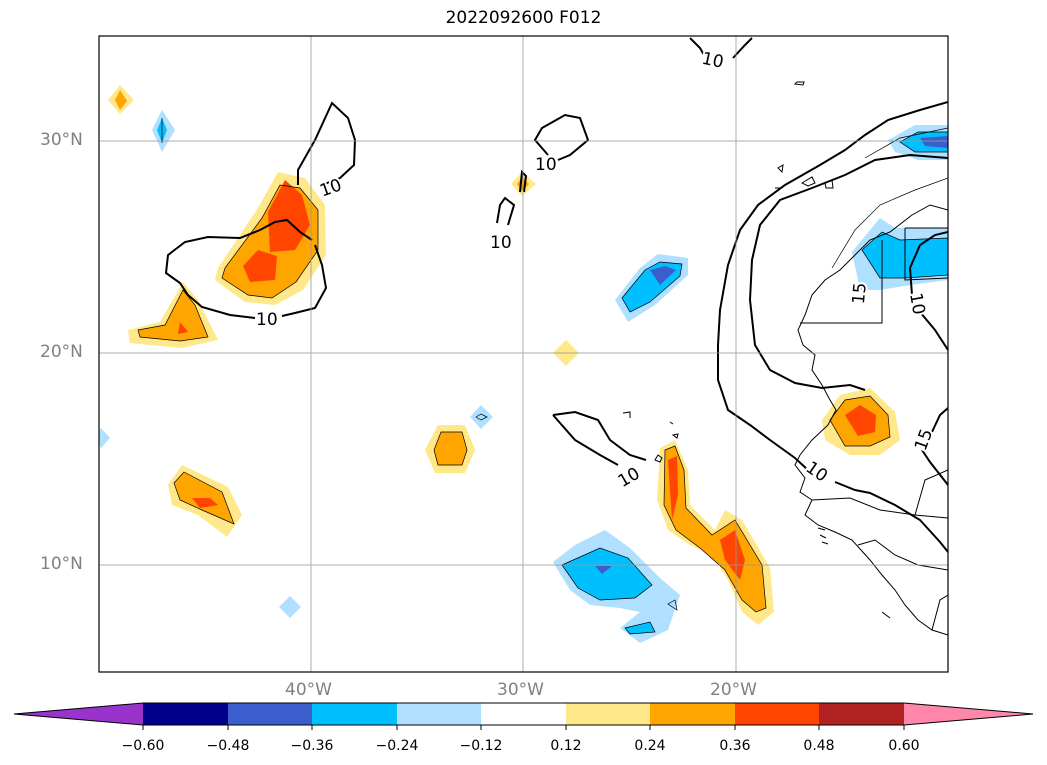 The image size is (1047, 765). I want to click on colorbar-tick-label: 0.36, so click(735, 746).